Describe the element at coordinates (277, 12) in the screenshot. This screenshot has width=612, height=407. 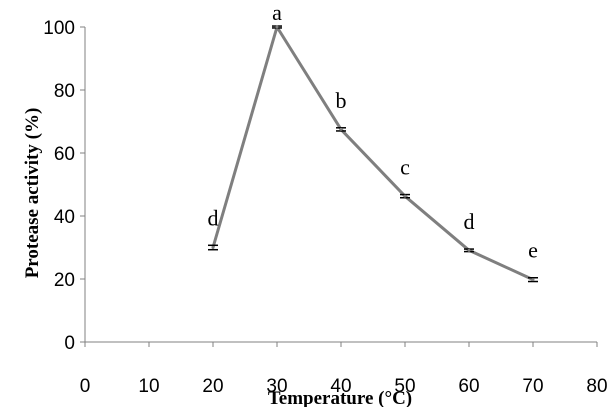
I see `significance-label: a` at that location.